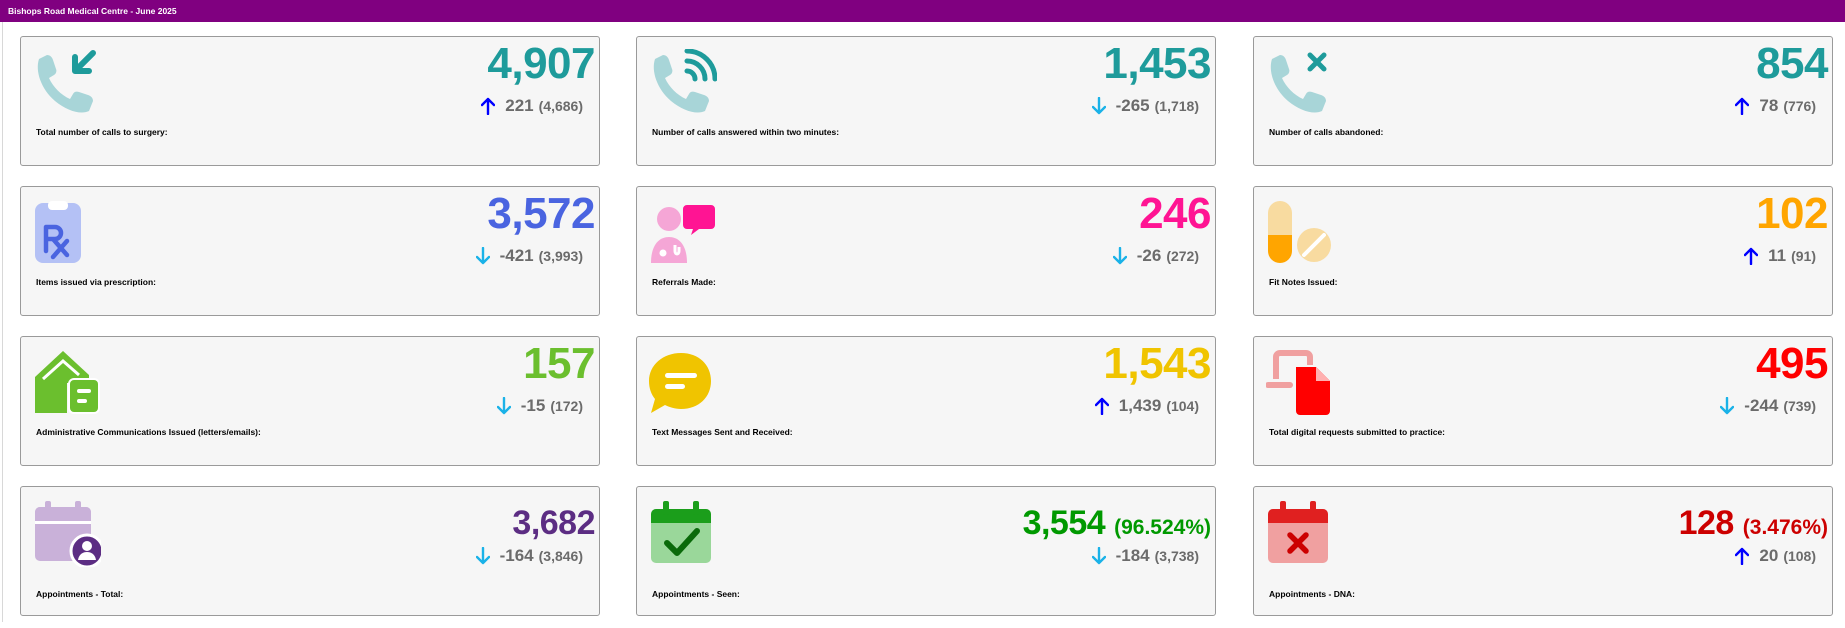 The height and width of the screenshot is (628, 1845). What do you see at coordinates (696, 594) in the screenshot?
I see `metric-label: Appointments - Seen:` at bounding box center [696, 594].